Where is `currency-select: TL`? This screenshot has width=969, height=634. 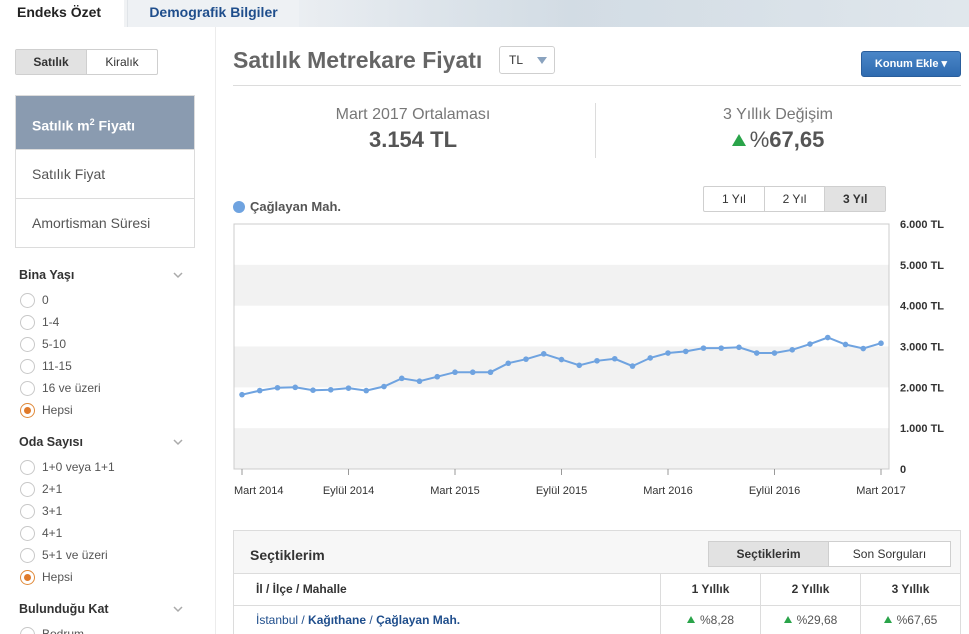
currency-select: TL is located at coordinates (527, 60).